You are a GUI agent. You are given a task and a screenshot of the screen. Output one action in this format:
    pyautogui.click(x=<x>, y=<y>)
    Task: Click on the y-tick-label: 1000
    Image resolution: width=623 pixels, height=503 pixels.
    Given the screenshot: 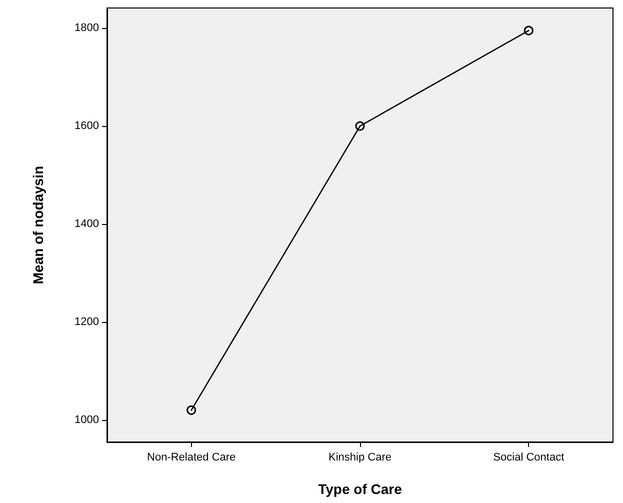 What is the action you would take?
    pyautogui.click(x=86, y=420)
    